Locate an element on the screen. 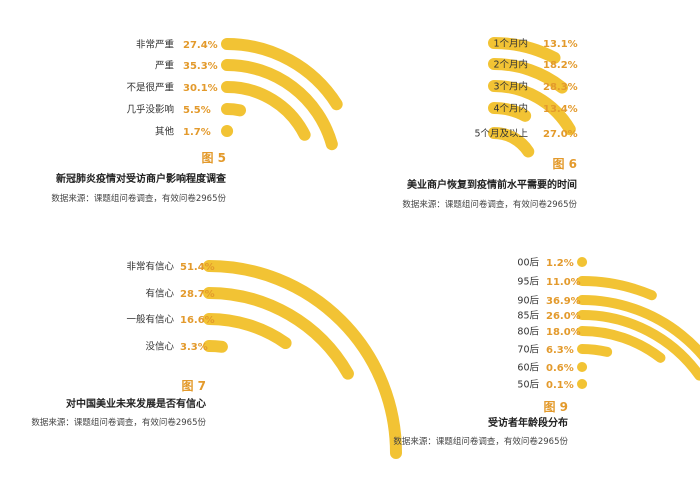 This screenshot has height=478, width=700. fig6-category-label: 5个月及以上 is located at coordinates (501, 134).